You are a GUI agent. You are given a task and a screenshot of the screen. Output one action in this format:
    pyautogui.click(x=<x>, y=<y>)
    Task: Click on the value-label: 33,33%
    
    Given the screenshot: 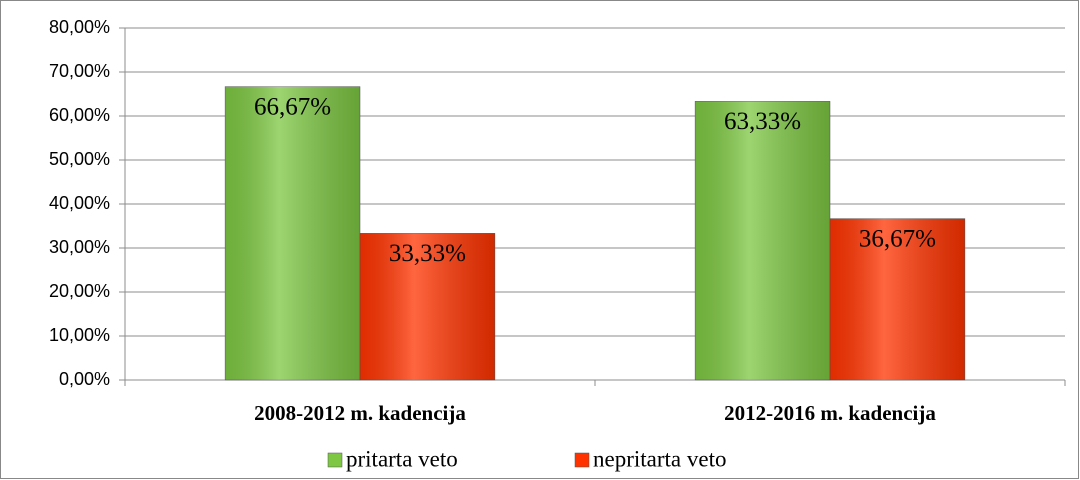 What is the action you would take?
    pyautogui.click(x=427, y=253)
    